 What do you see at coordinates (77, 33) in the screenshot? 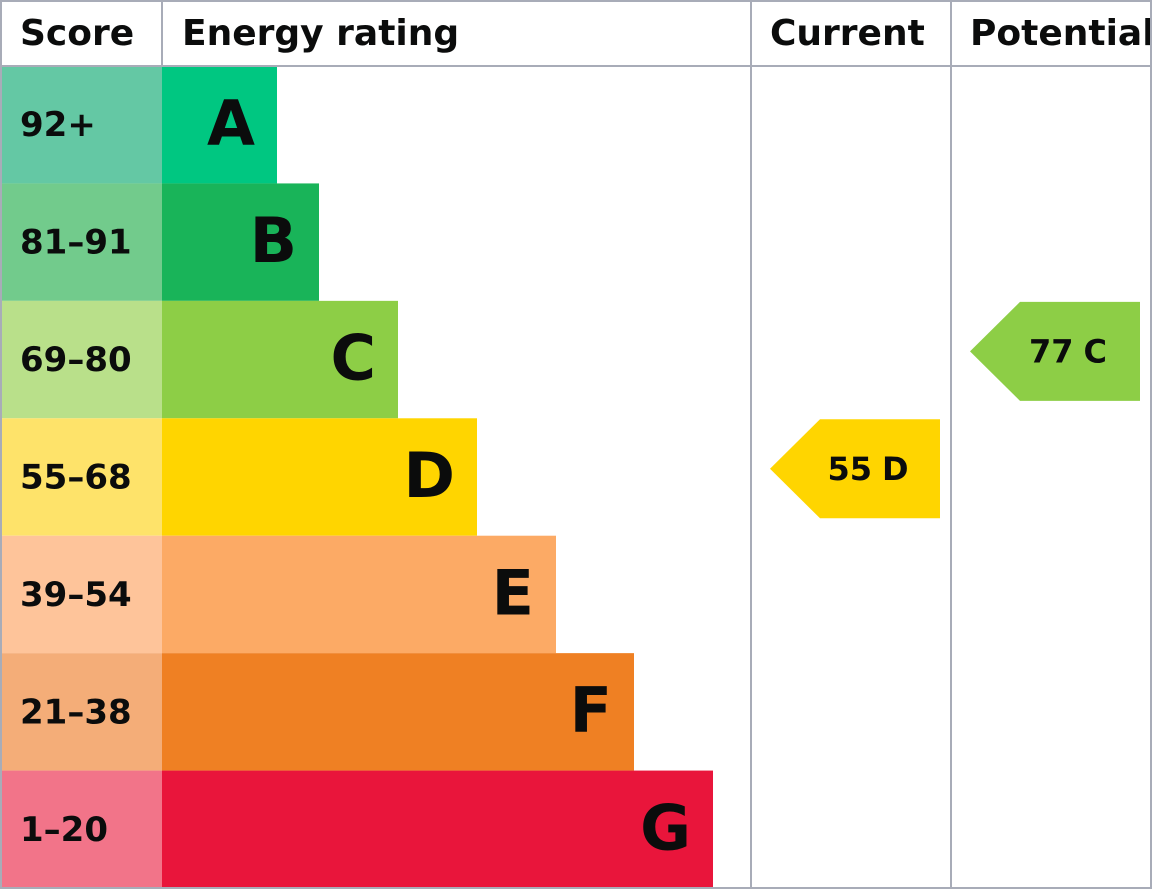
I see `header-score: Score` at bounding box center [77, 33].